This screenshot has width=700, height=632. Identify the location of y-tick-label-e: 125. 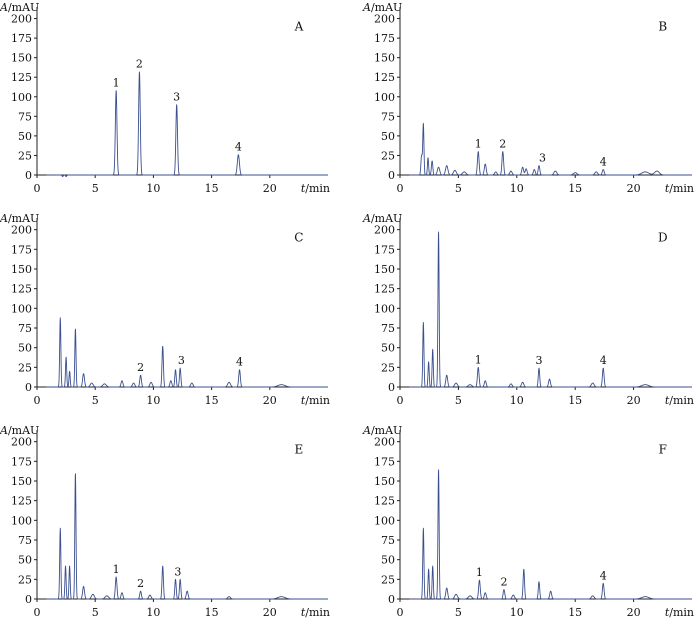
(21, 501).